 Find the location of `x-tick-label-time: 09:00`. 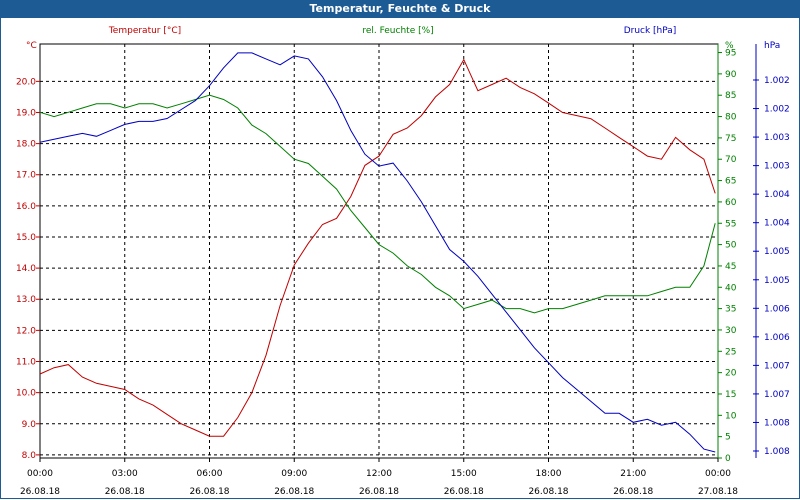

x-tick-label-time: 09:00 is located at coordinates (294, 474).